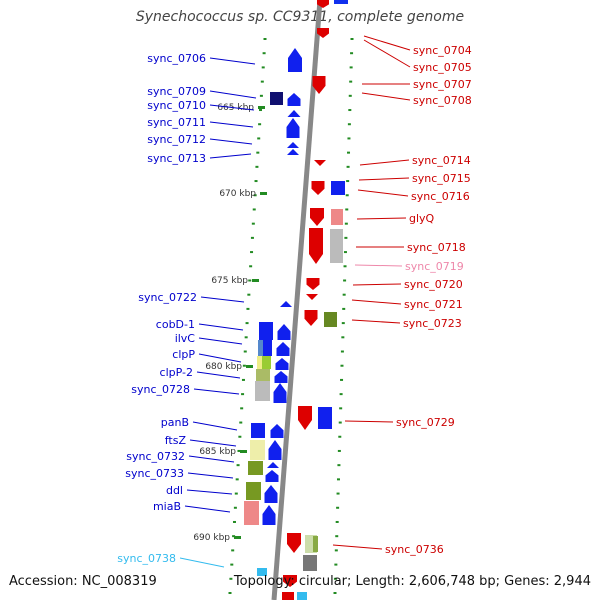 The width and height of the screenshot is (600, 600). Describe the element at coordinates (441, 160) in the screenshot. I see `gene-label-sync_0714: sync_0714` at that location.